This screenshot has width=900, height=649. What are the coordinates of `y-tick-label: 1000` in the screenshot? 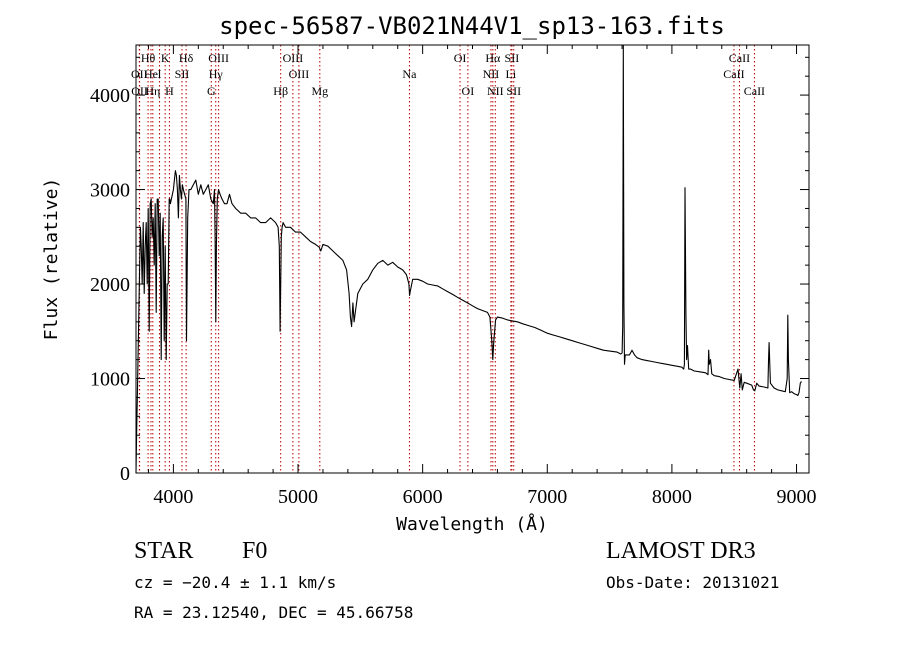 It's located at (110, 380).